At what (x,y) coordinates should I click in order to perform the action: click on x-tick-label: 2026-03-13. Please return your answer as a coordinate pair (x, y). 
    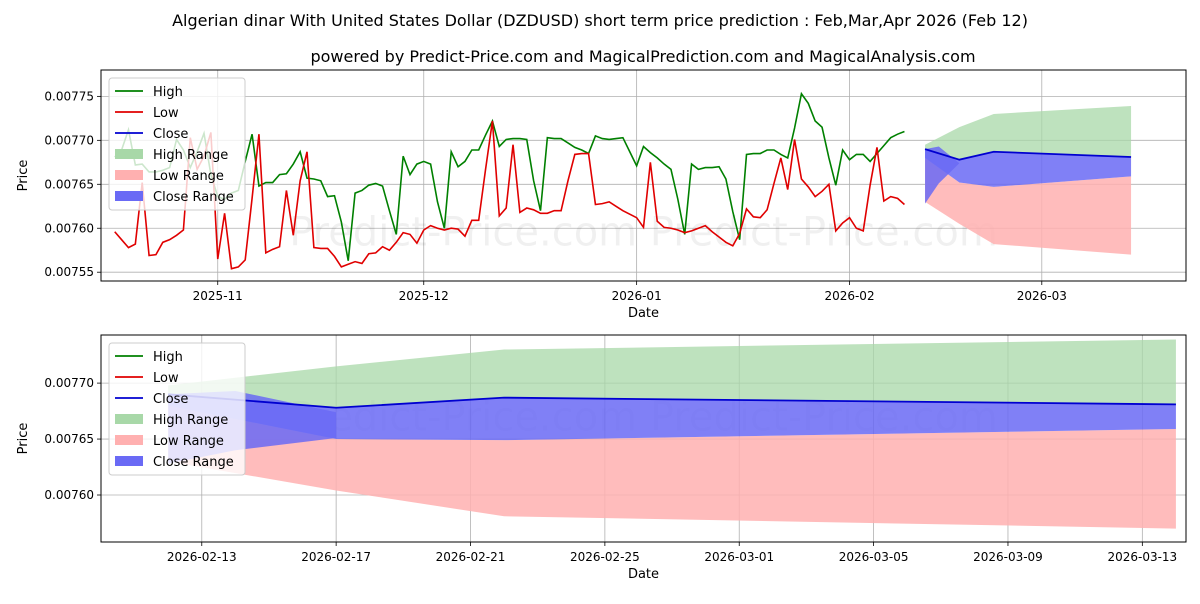
    Looking at the image, I should click on (1142, 557).